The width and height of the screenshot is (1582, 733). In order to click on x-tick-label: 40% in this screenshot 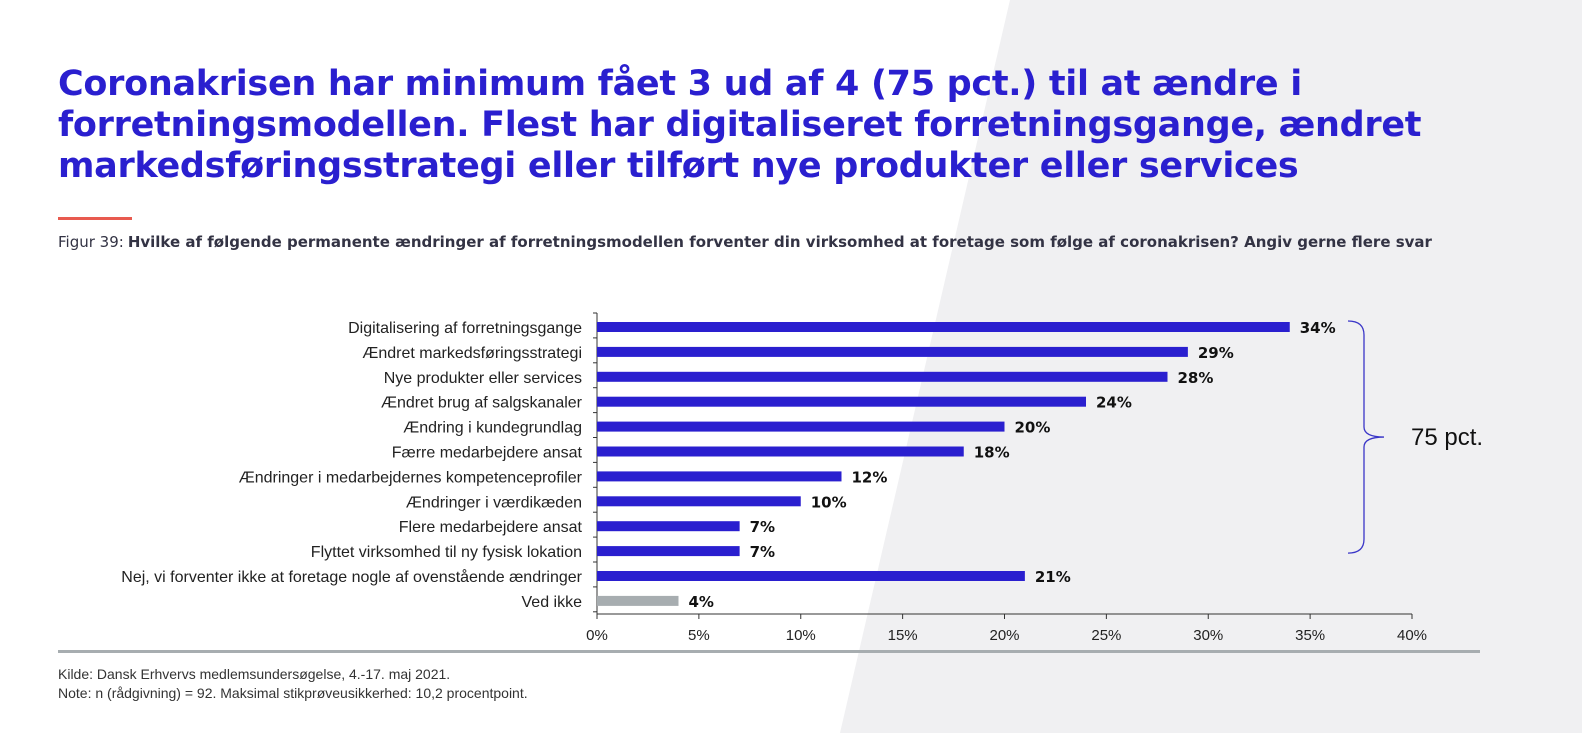, I will do `click(1412, 635)`.